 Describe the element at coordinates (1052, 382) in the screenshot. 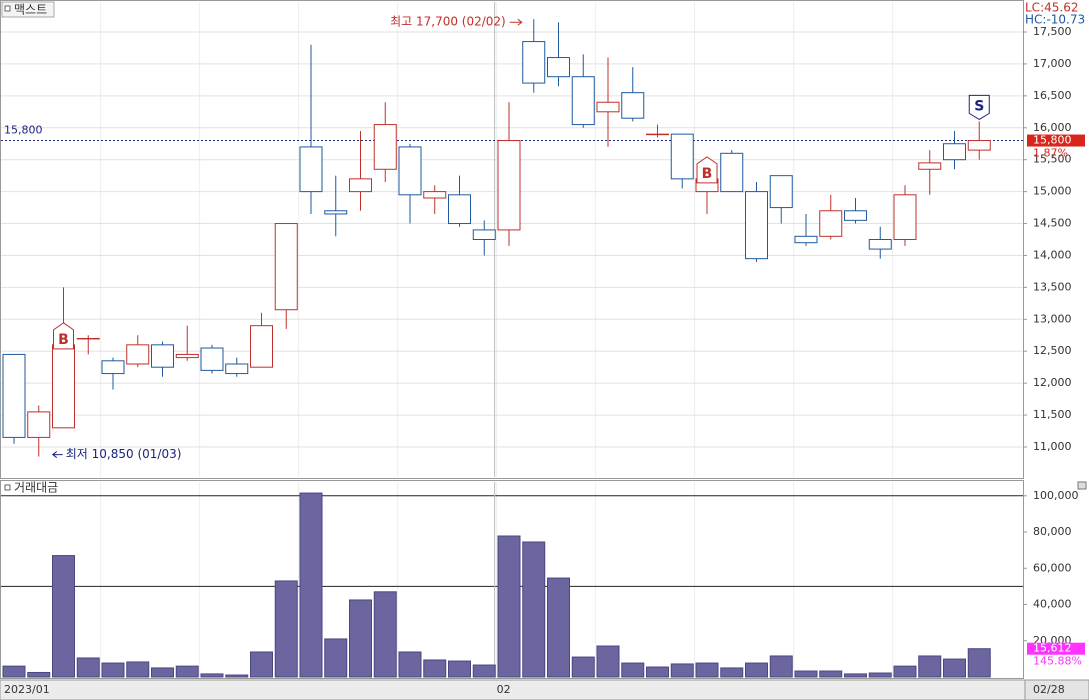

I see `y-tick-label: 12,000` at that location.